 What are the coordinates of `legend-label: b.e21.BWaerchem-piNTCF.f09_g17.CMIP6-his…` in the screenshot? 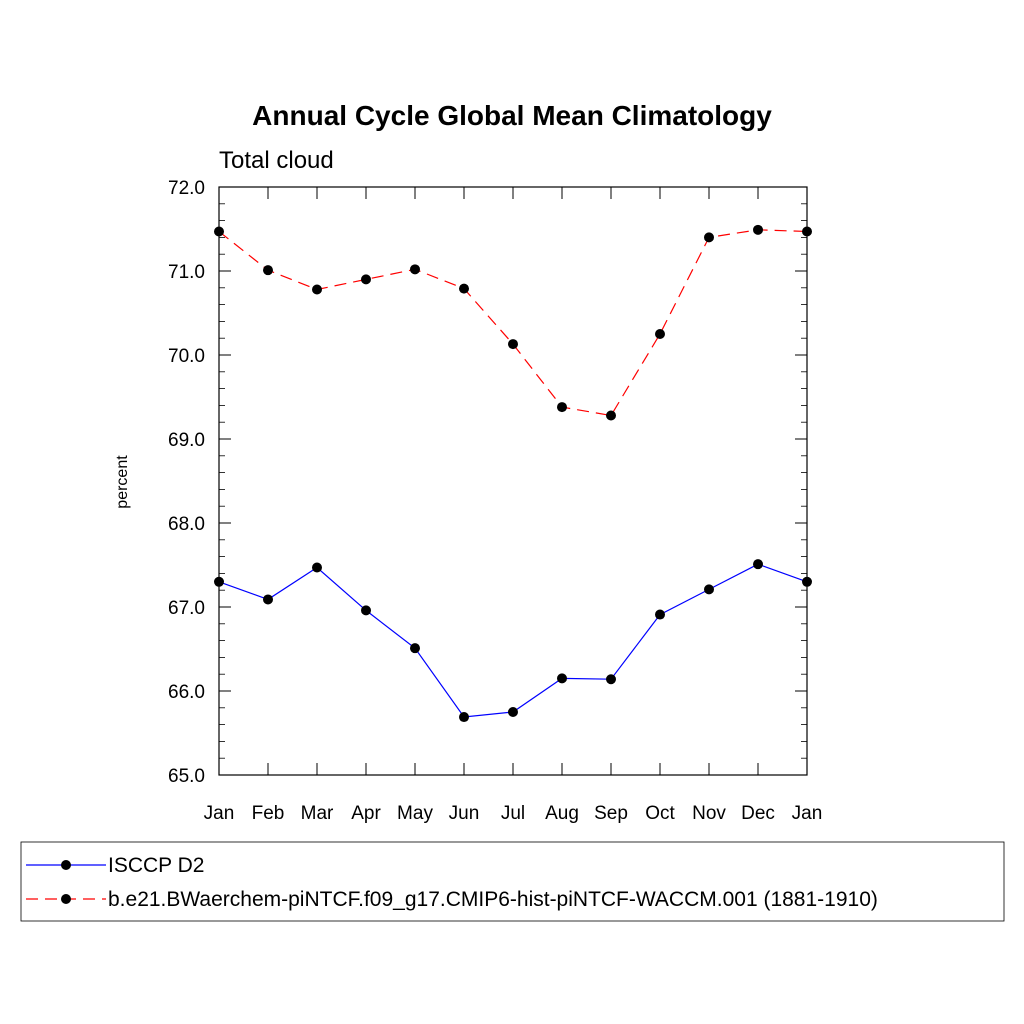 It's located at (493, 899).